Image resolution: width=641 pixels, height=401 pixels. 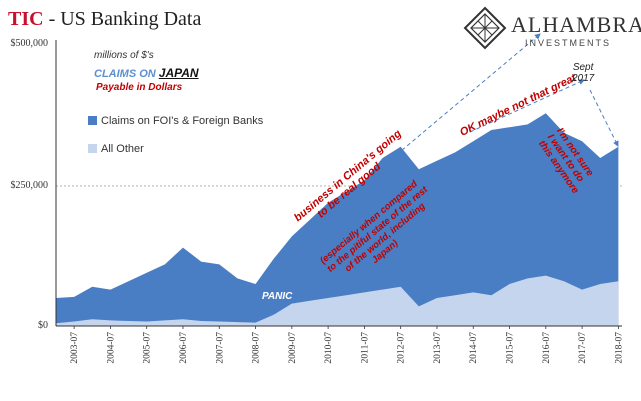 I want to click on logo-diamond-icon, so click(x=485, y=28).